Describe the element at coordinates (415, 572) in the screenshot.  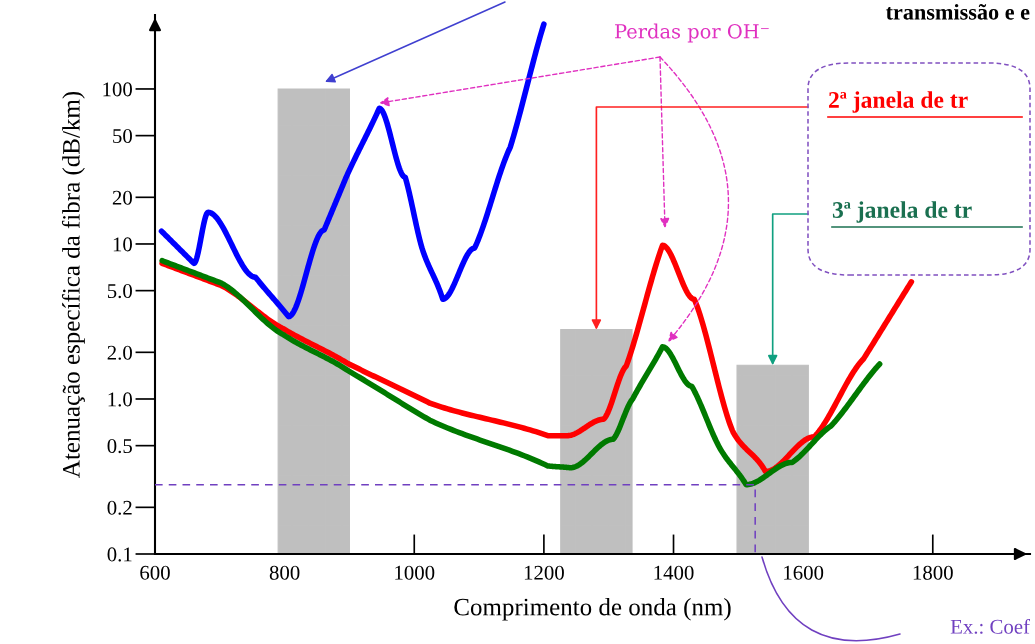
I see `x-tick-label: 1000` at that location.